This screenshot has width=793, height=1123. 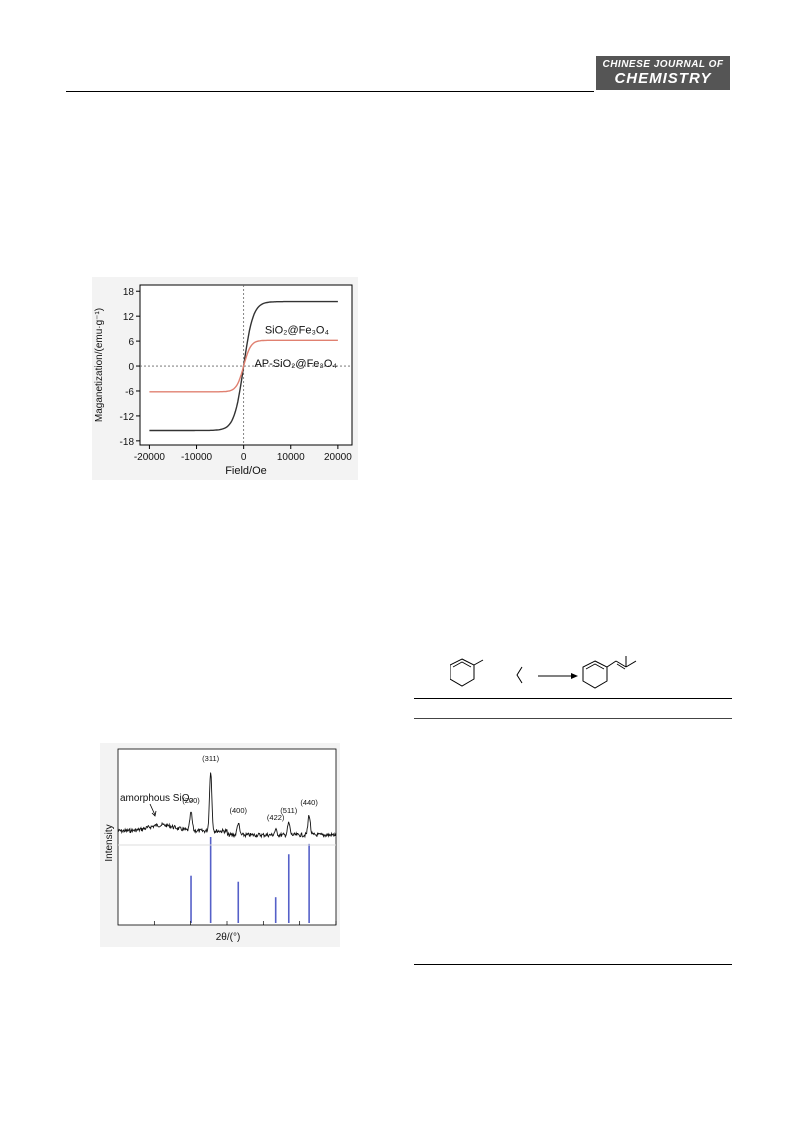 I want to click on table-bottom-rule, so click(x=573, y=964).